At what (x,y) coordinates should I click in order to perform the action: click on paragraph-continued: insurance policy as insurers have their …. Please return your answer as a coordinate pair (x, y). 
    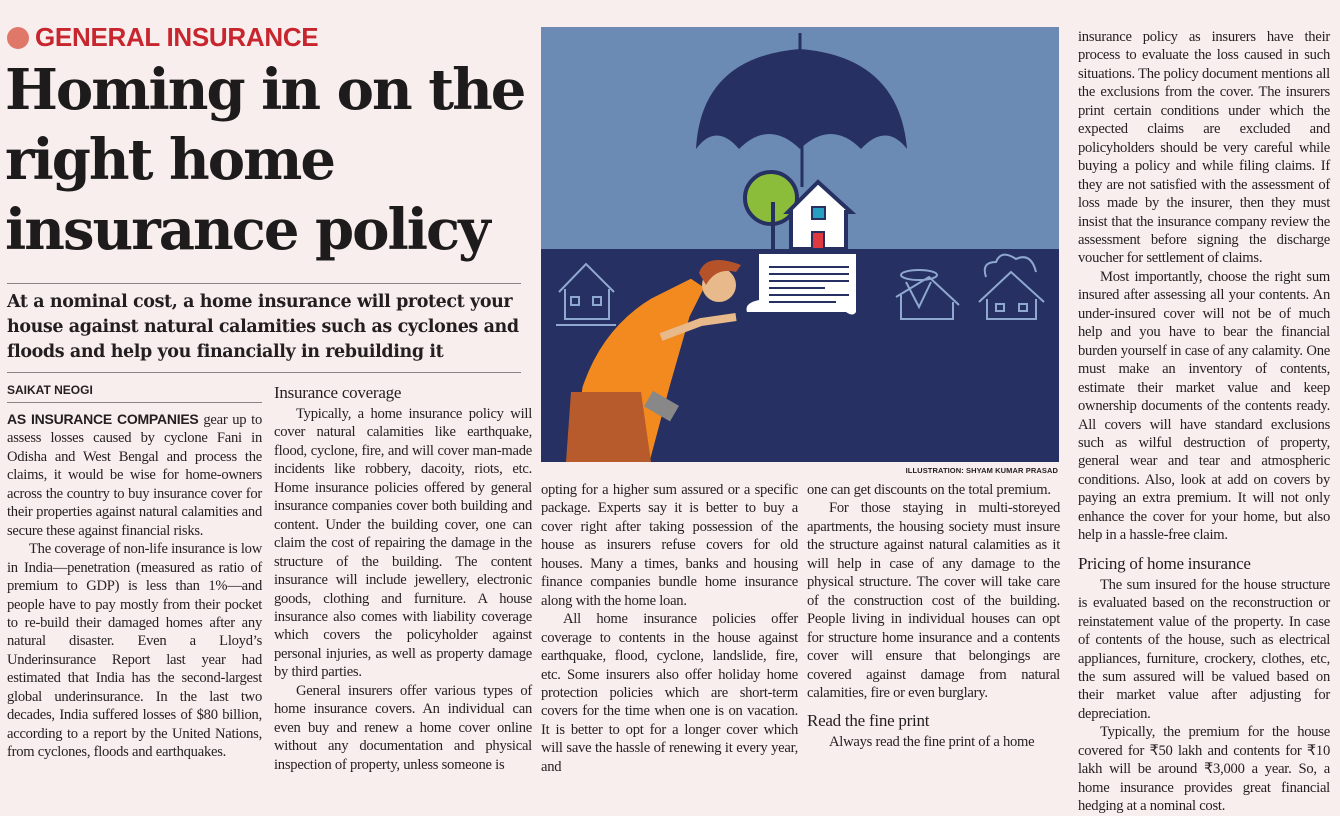
    Looking at the image, I should click on (1204, 148).